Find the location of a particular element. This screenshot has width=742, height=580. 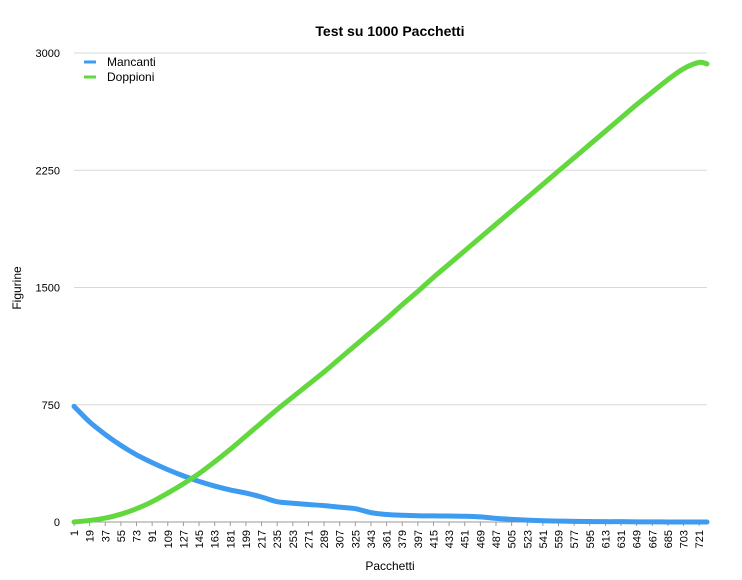

x-tick-label: 541 is located at coordinates (544, 539).